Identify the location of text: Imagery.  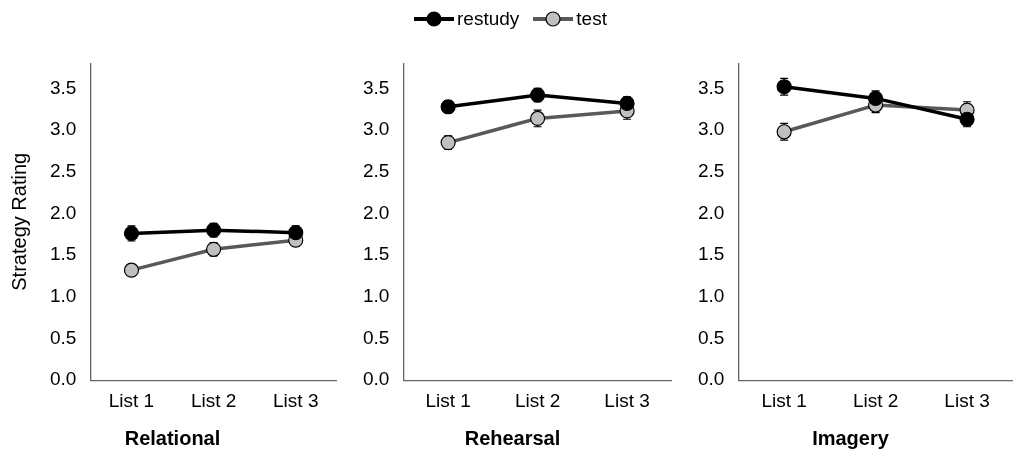
(850, 438).